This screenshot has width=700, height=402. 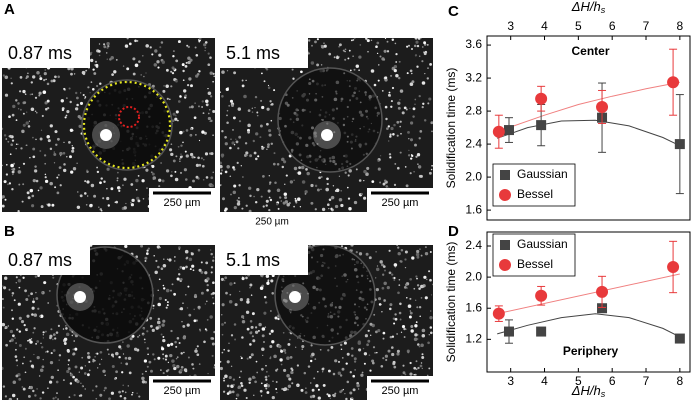 I want to click on y-tick-label: 2.0, so click(x=473, y=176).